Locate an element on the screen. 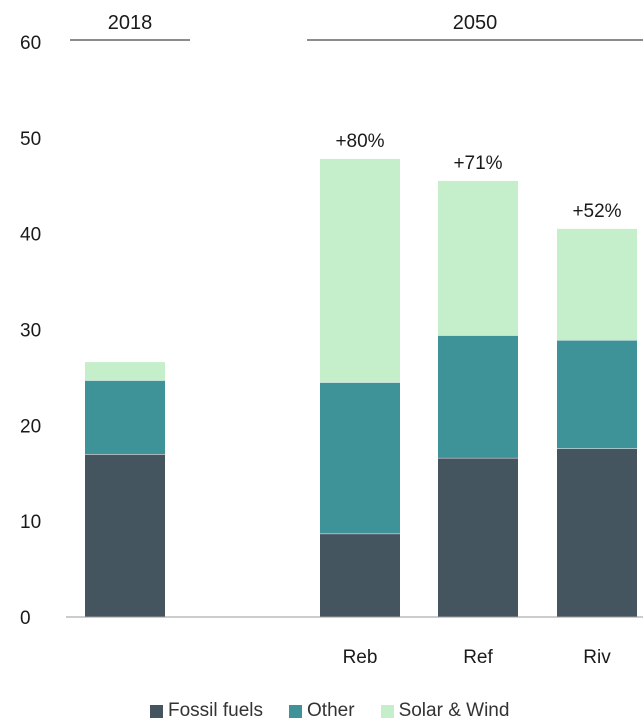 The width and height of the screenshot is (643, 726). legend-swatch-solar-wind is located at coordinates (387, 711).